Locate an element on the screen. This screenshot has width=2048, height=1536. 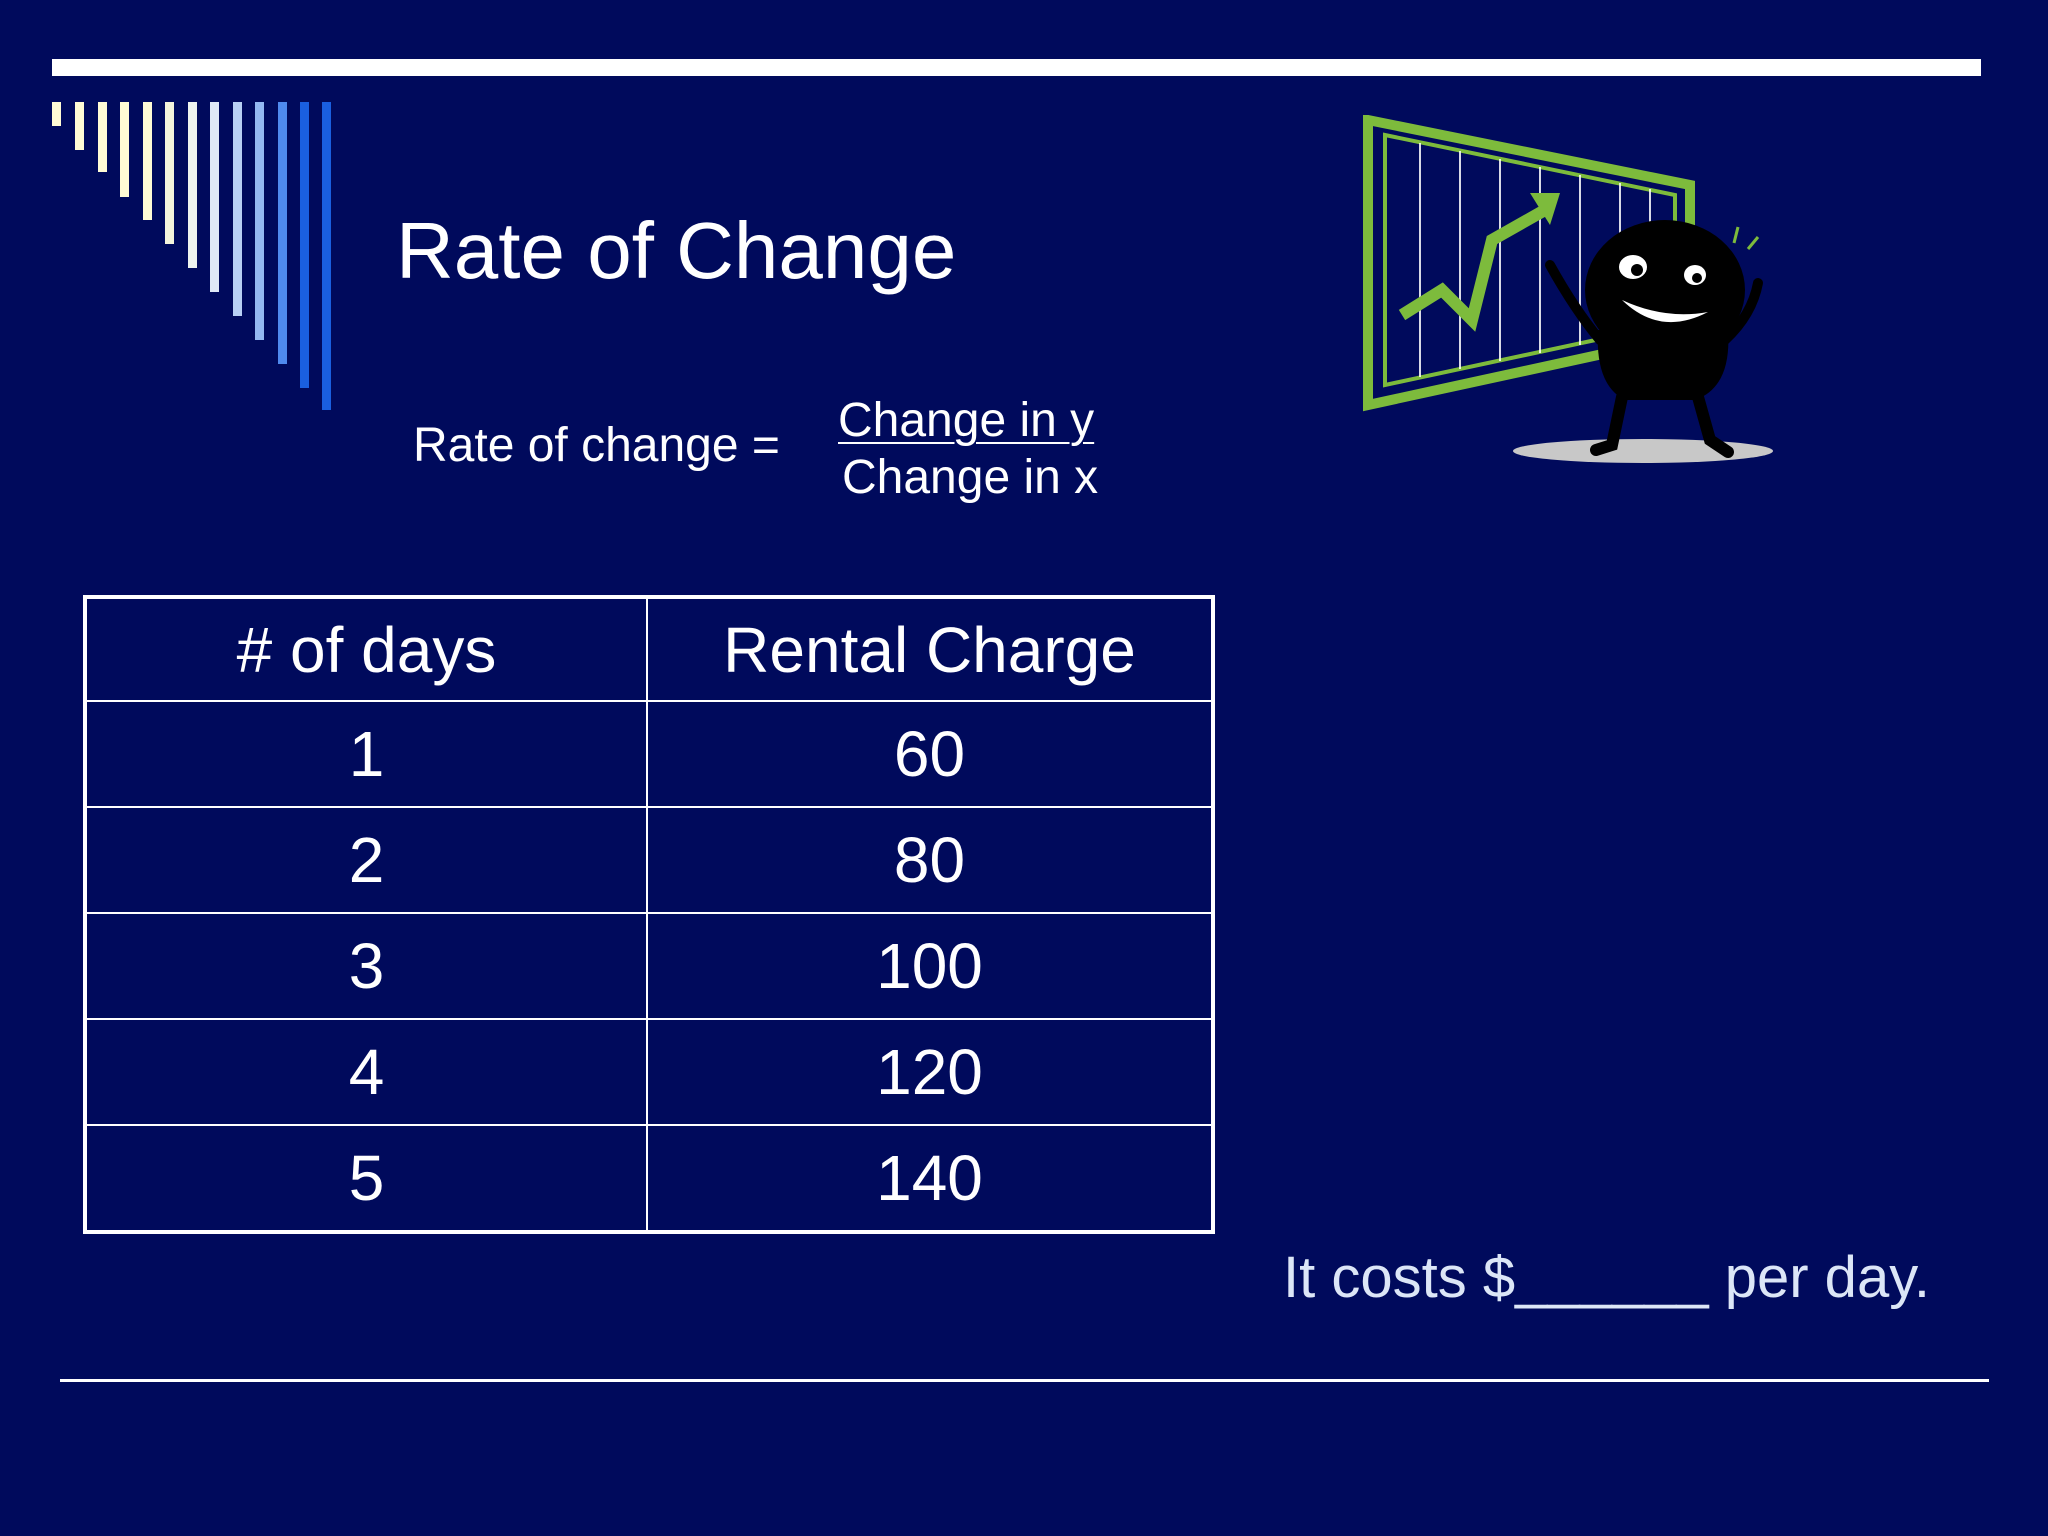
days-cell: 5 is located at coordinates (366, 1178).